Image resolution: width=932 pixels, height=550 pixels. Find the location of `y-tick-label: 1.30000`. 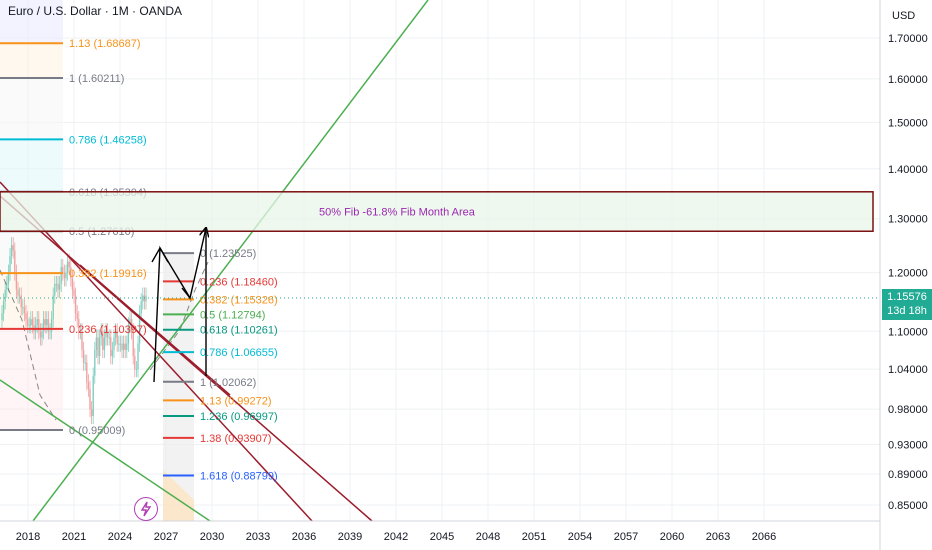

y-tick-label: 1.30000 is located at coordinates (908, 220).